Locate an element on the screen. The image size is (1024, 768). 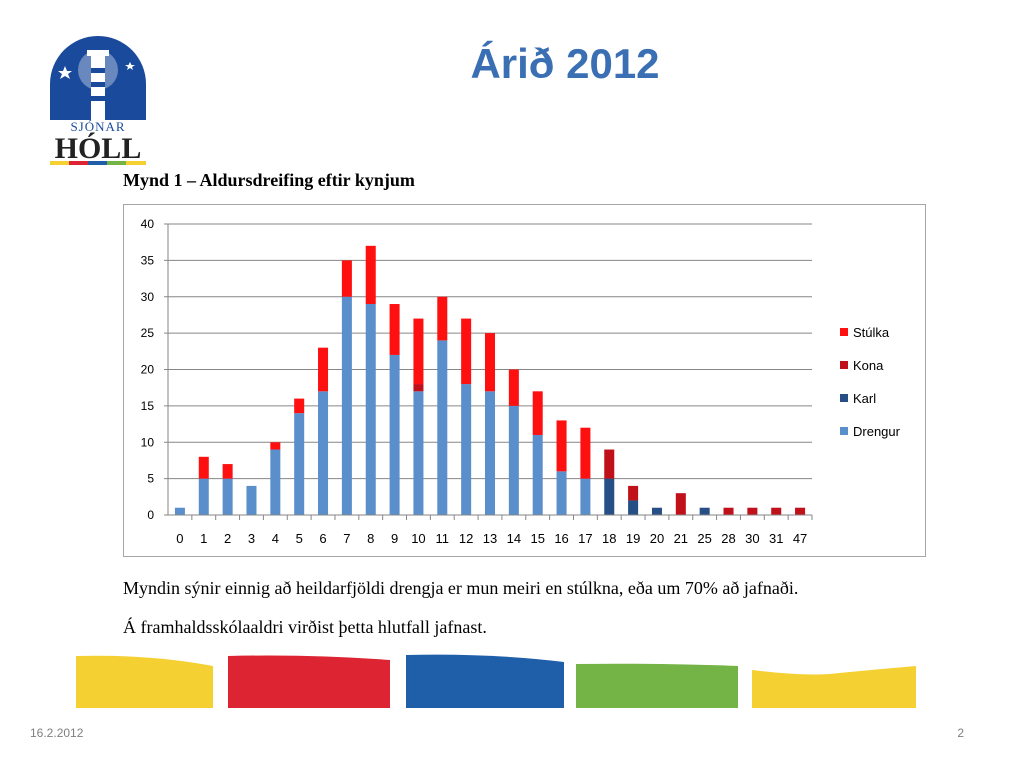
footer-date: 16.2.2012 is located at coordinates (57, 733).